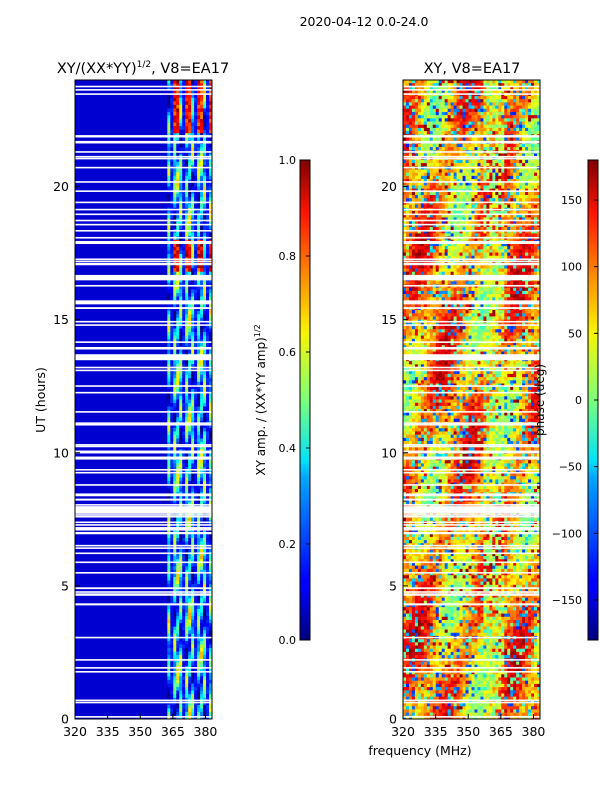 The width and height of the screenshot is (600, 800). Describe the element at coordinates (364, 21) in the screenshot. I see `figure-suptitle: 2020-04-12 0.0-24.0` at that location.